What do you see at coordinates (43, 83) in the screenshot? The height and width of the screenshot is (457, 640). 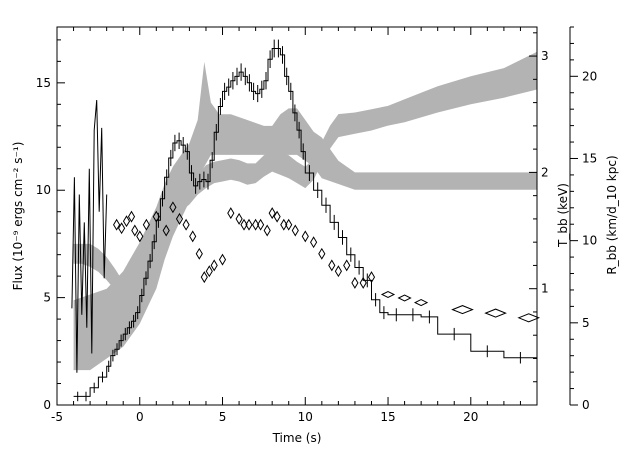 I see `y-tick-label: 15` at bounding box center [43, 83].